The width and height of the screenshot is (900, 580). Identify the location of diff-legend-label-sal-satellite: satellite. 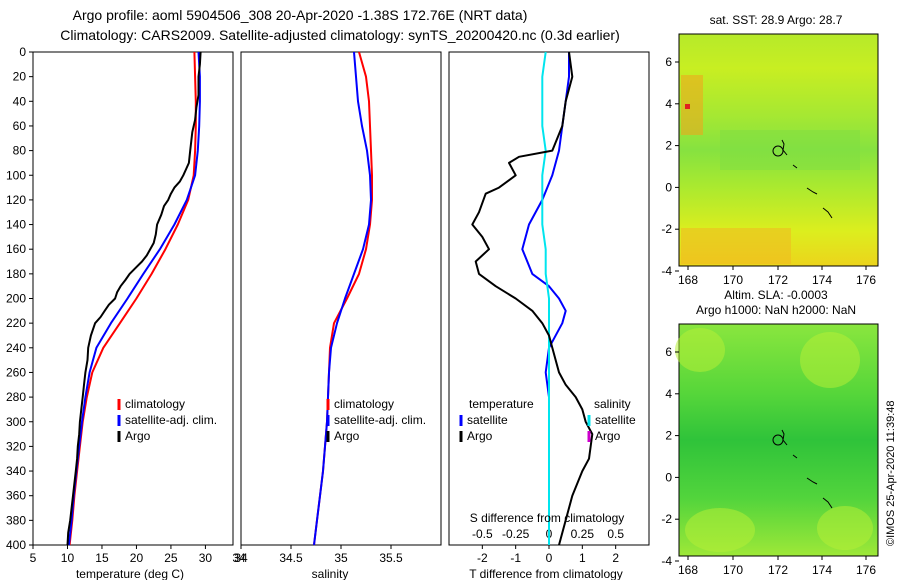
(615, 420).